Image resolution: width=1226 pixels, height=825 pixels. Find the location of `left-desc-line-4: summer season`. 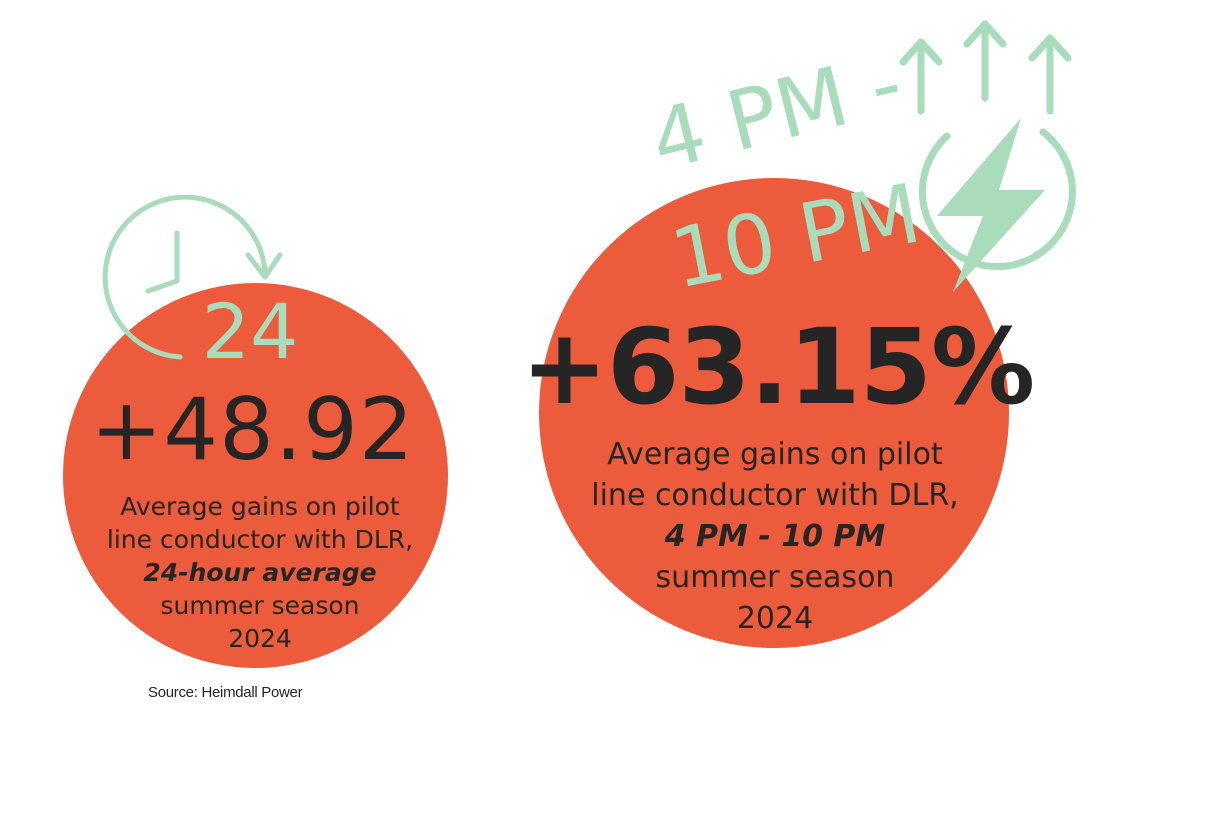

left-desc-line-4: summer season is located at coordinates (260, 605).